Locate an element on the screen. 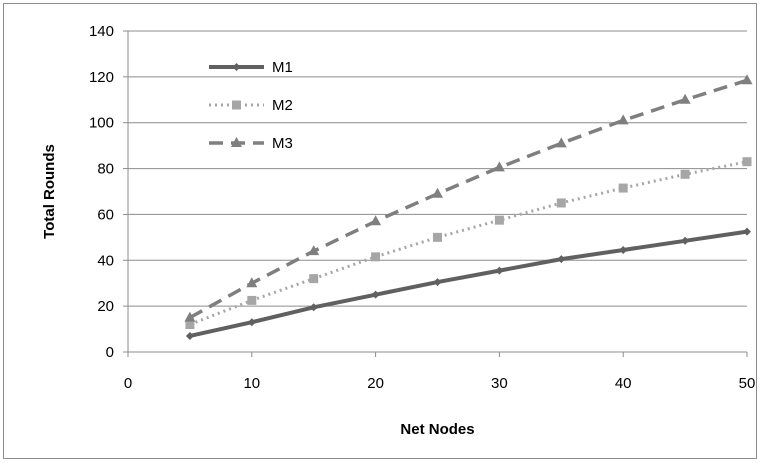 Image resolution: width=761 pixels, height=463 pixels. x-tick-label: 0 is located at coordinates (128, 383).